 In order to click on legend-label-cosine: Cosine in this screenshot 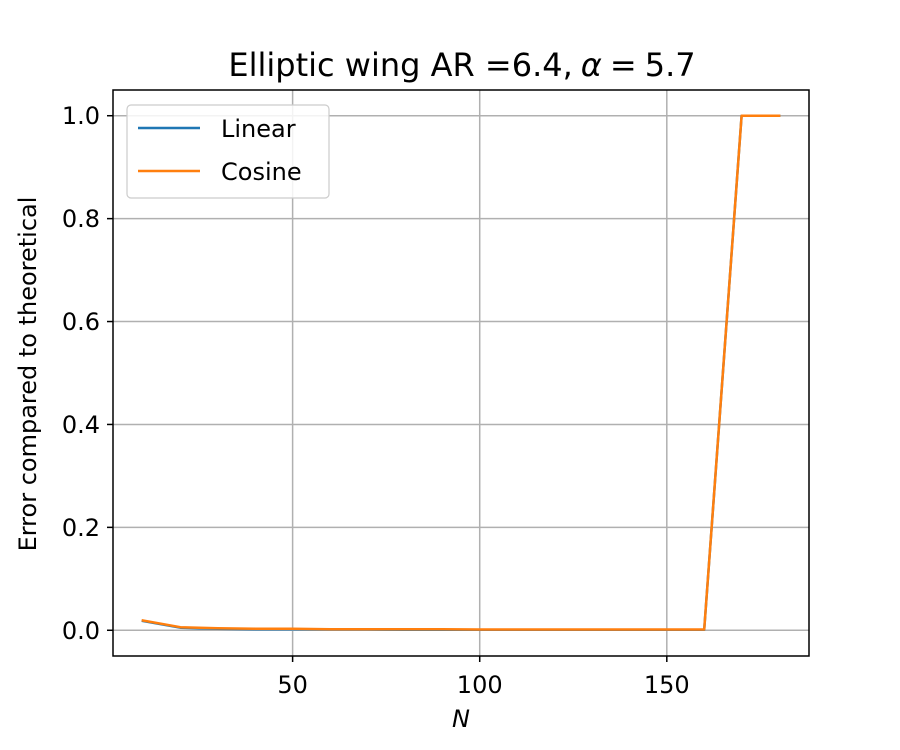, I will do `click(261, 172)`.